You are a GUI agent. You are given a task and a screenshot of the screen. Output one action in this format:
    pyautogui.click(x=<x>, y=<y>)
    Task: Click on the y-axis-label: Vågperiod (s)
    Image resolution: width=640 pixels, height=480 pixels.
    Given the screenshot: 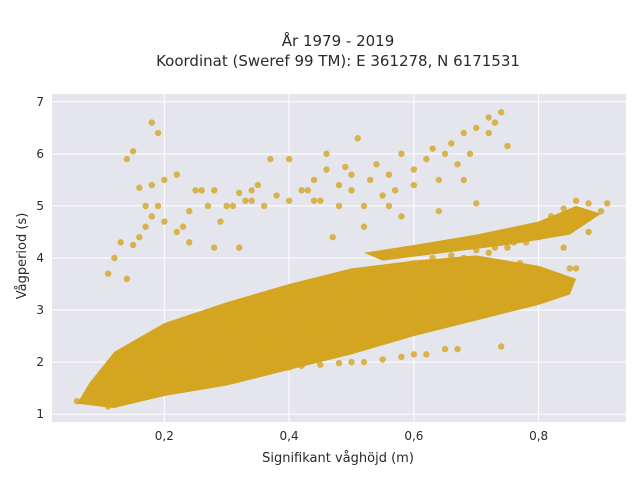 What is the action you would take?
    pyautogui.click(x=22, y=256)
    